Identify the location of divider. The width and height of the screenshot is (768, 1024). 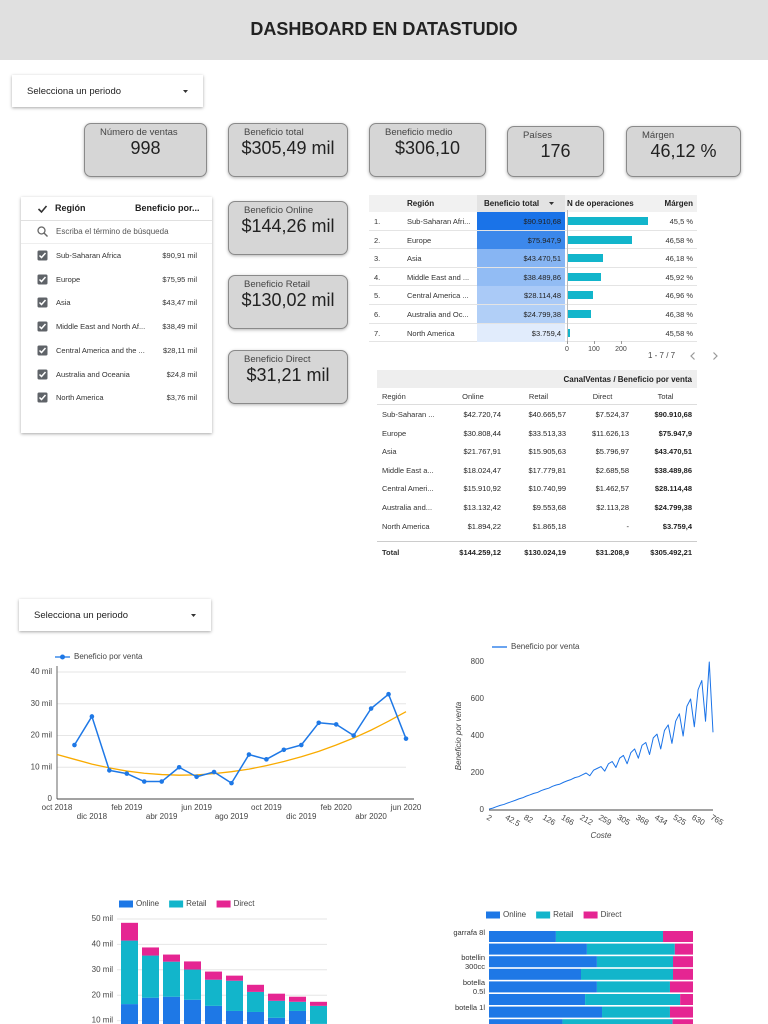
(116, 243).